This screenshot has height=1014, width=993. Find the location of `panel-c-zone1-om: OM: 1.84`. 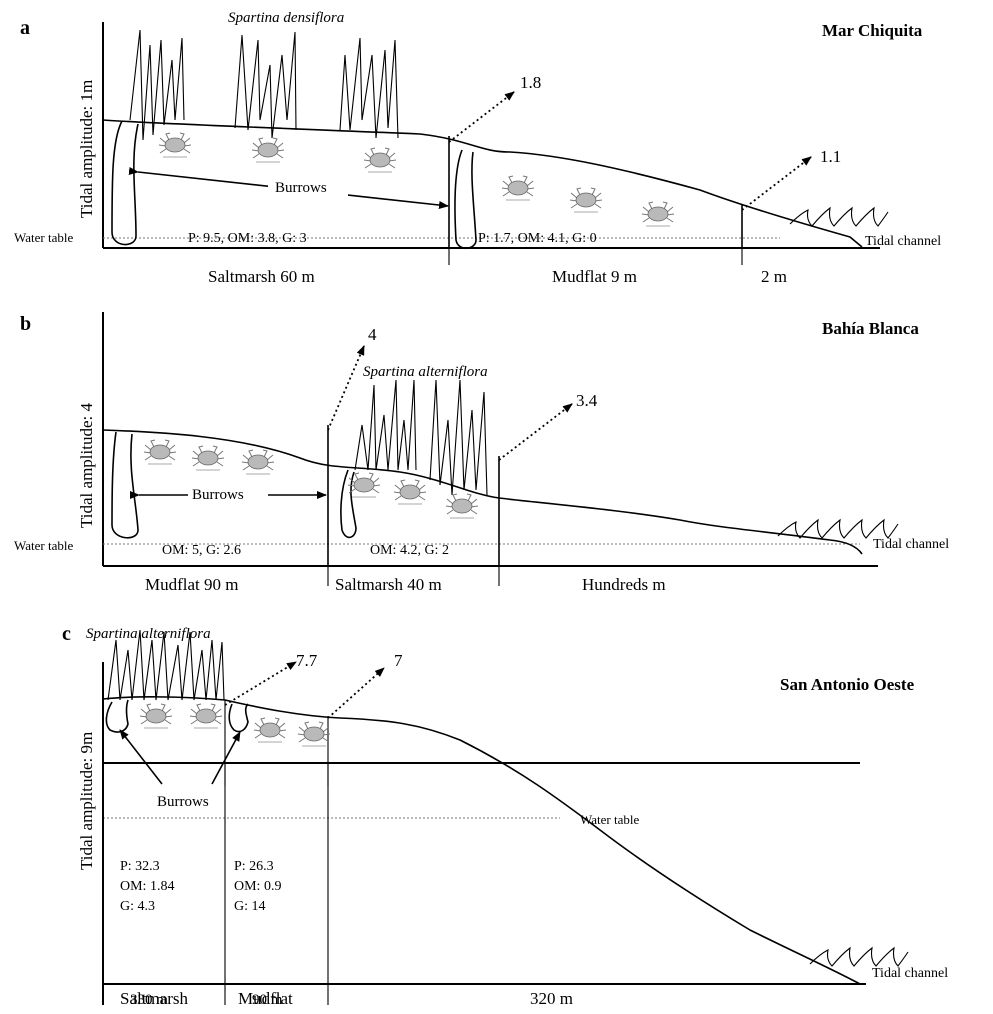

panel-c-zone1-om: OM: 1.84 is located at coordinates (147, 886).